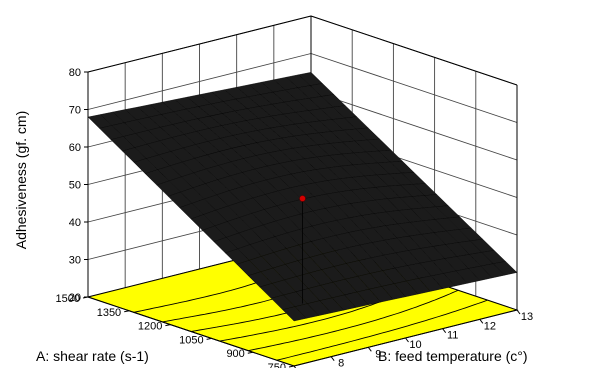  What do you see at coordinates (75, 111) in the screenshot?
I see `z-tick-label: 70` at bounding box center [75, 111].